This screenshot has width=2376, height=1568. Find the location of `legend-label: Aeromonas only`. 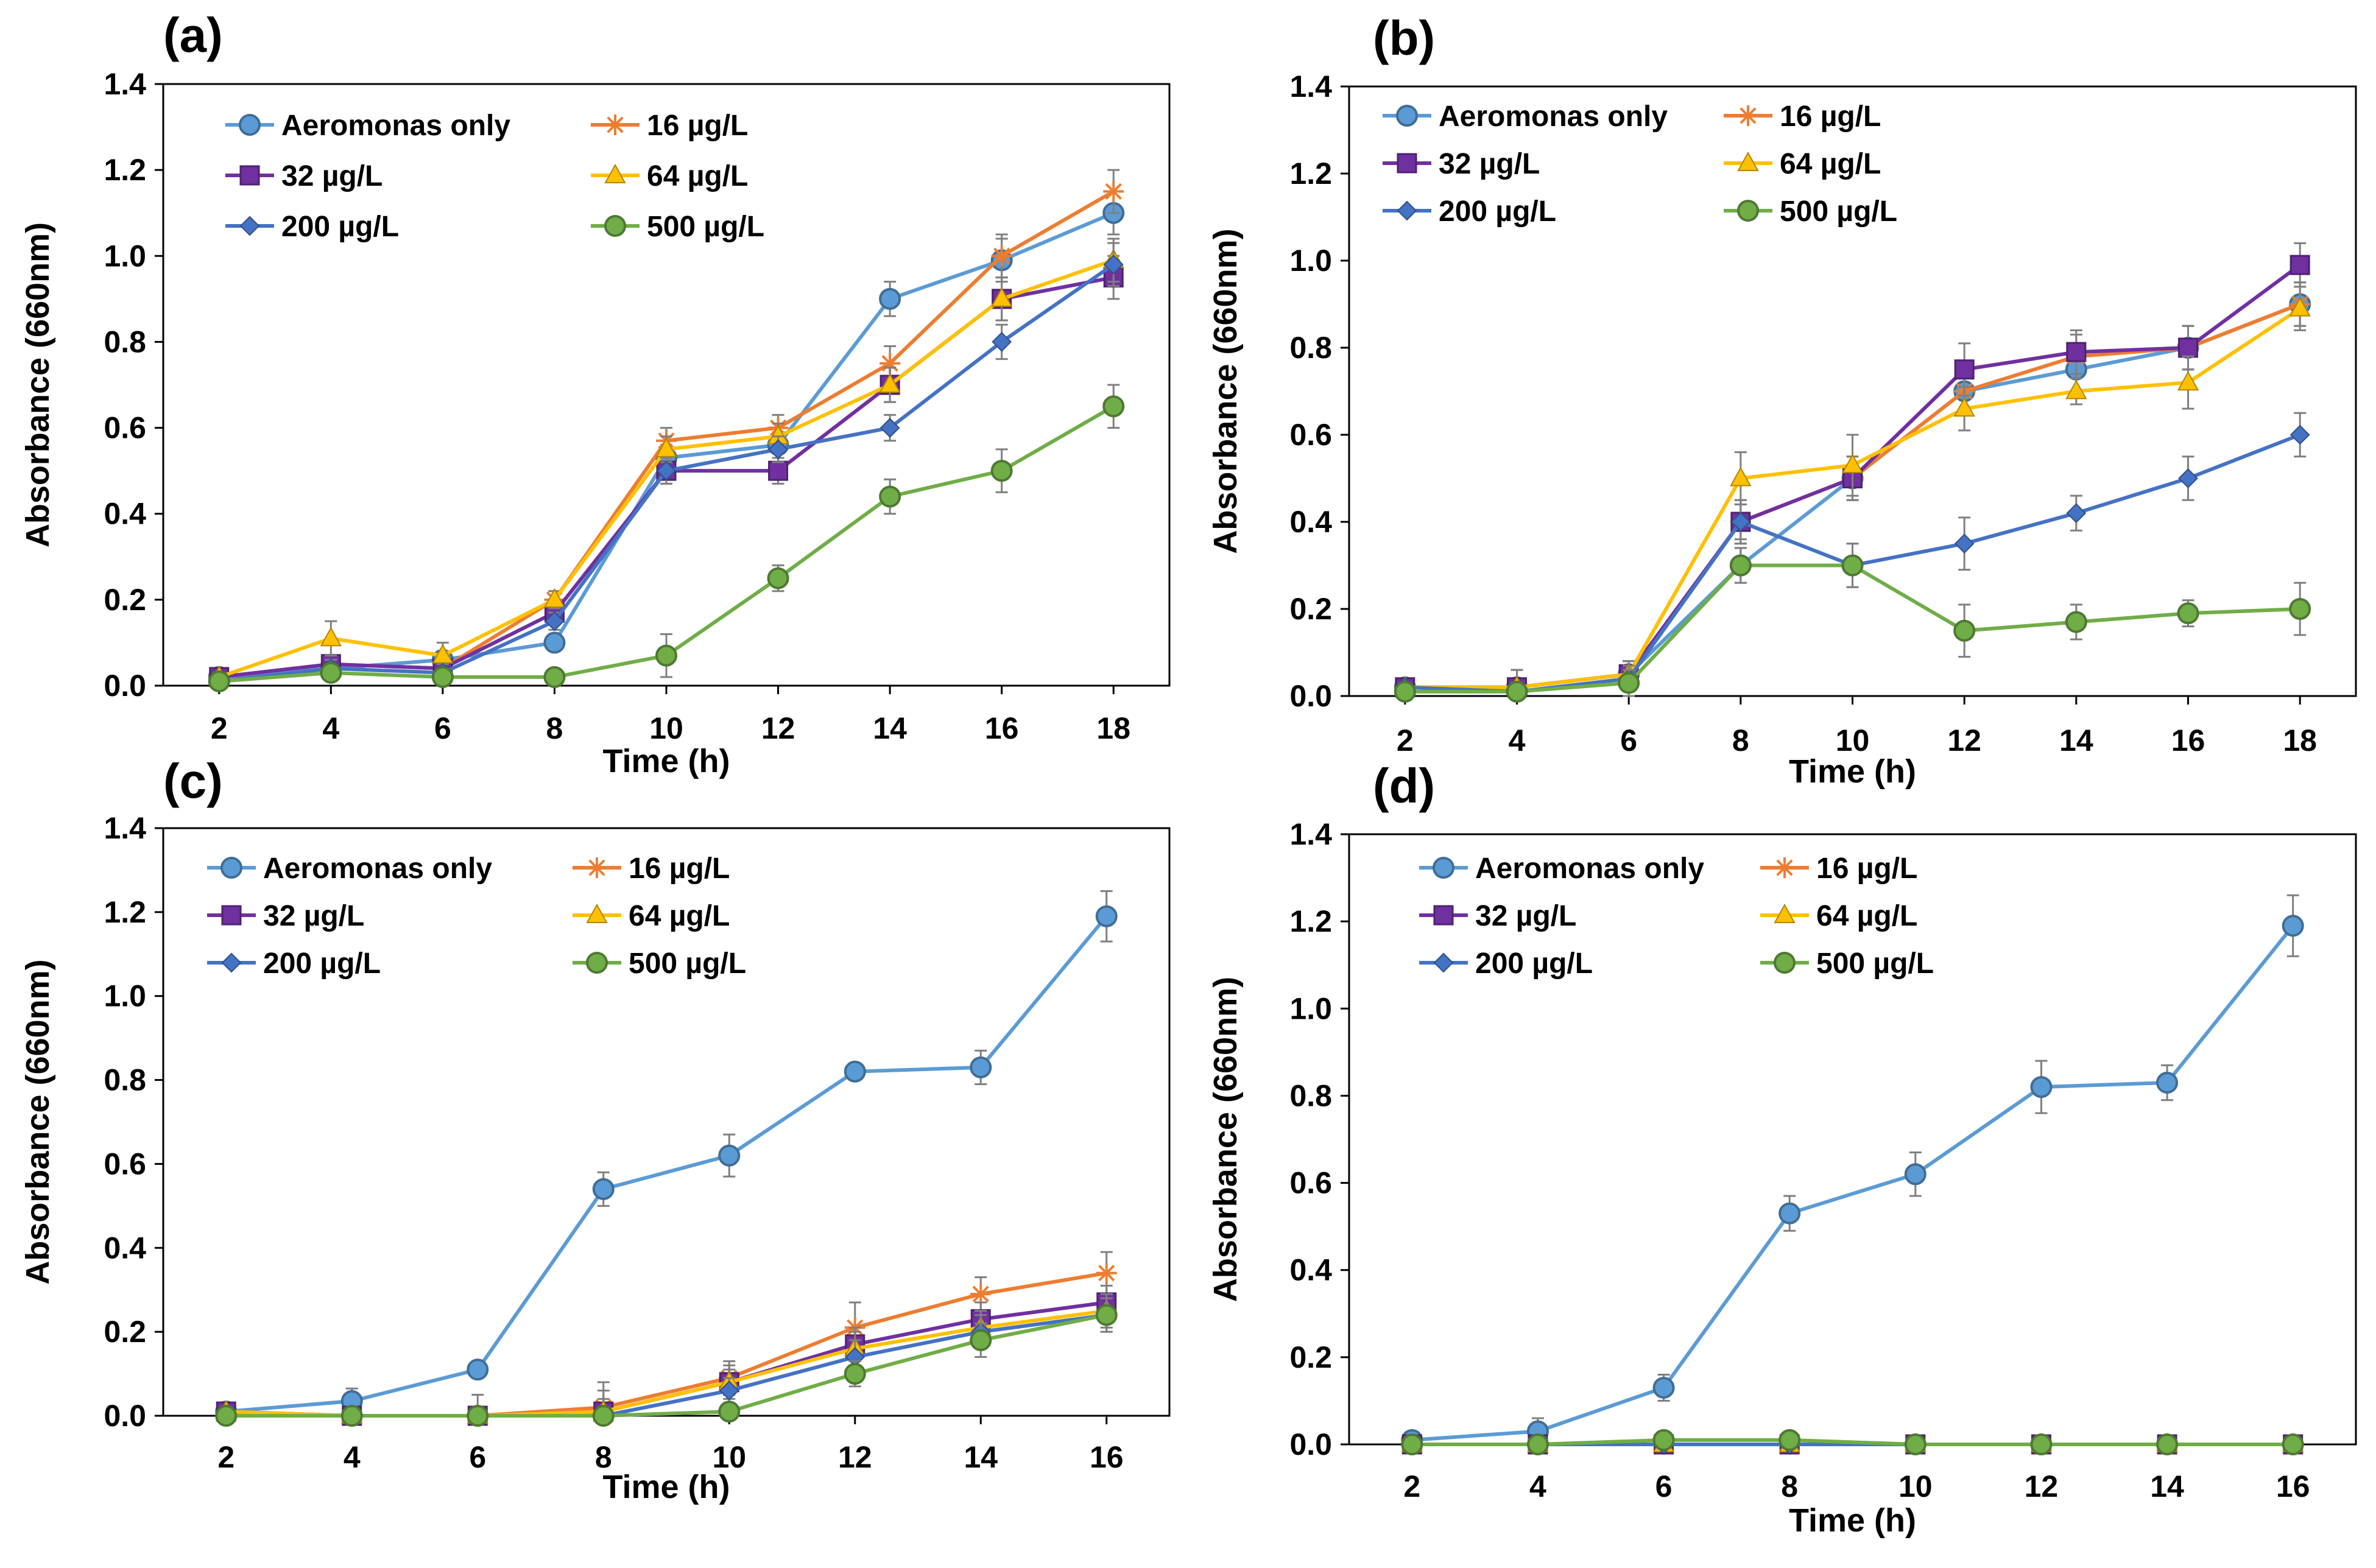

legend-label: Aeromonas only is located at coordinates (1589, 869).